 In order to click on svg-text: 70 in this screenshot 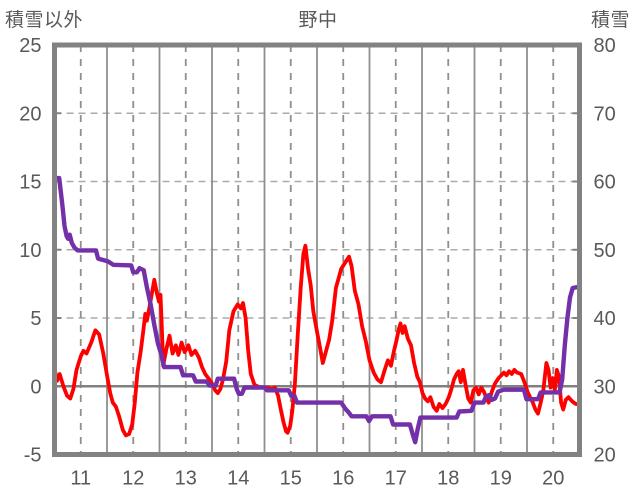, I will do `click(605, 114)`.